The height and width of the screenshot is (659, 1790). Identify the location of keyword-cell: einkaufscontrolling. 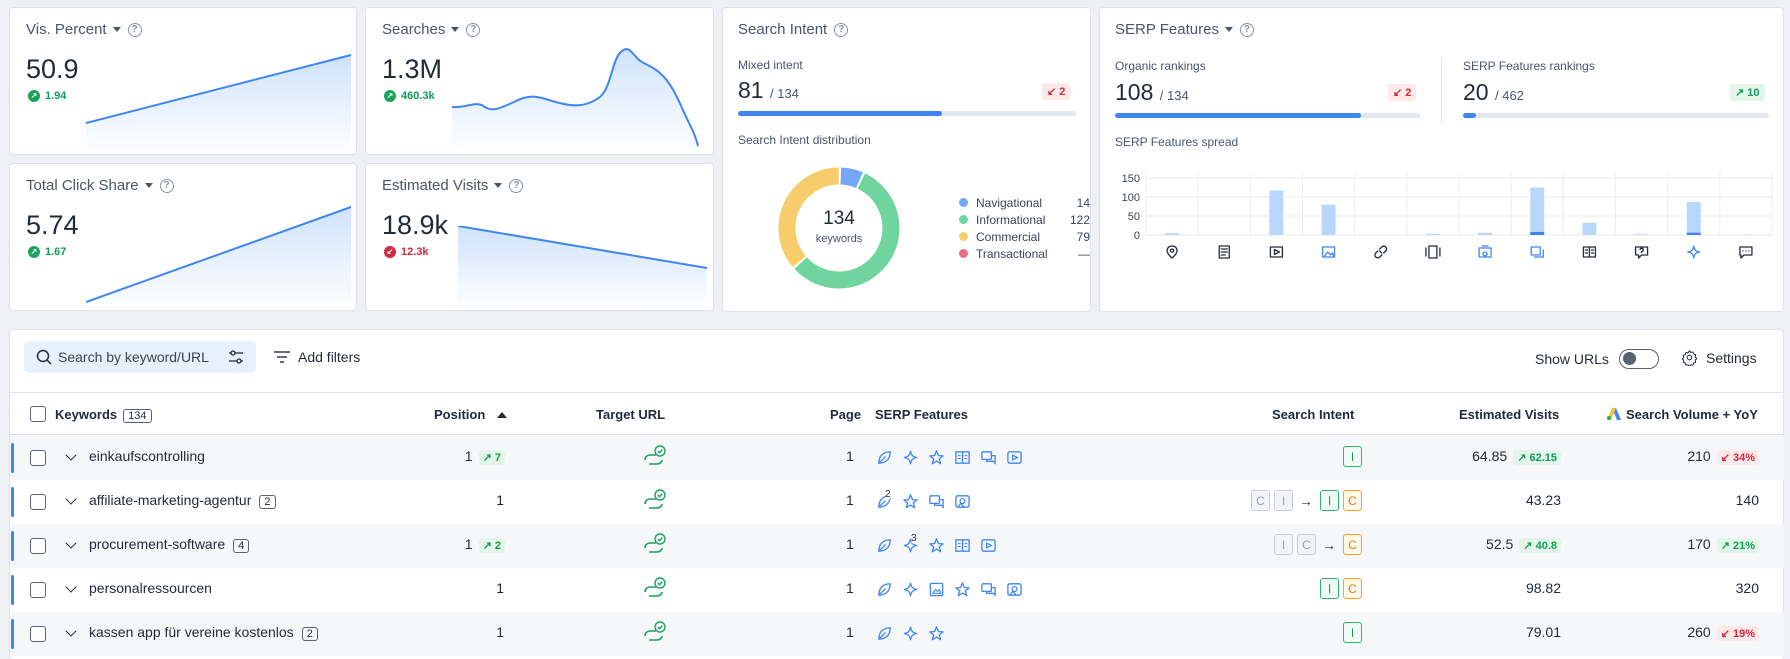
(147, 456).